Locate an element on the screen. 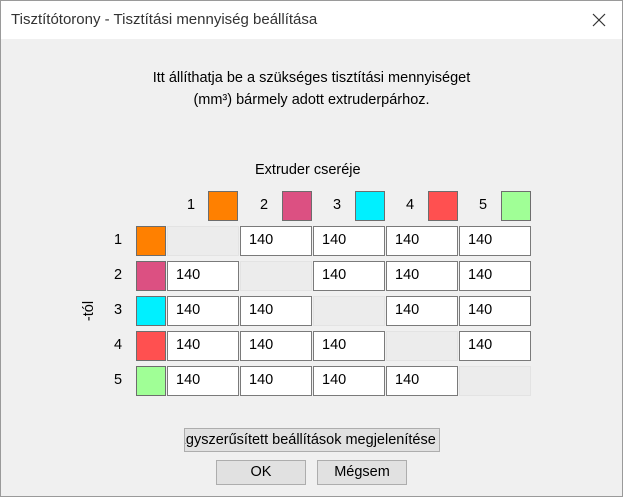 Image resolution: width=623 pixels, height=497 pixels. close-icon is located at coordinates (599, 20).